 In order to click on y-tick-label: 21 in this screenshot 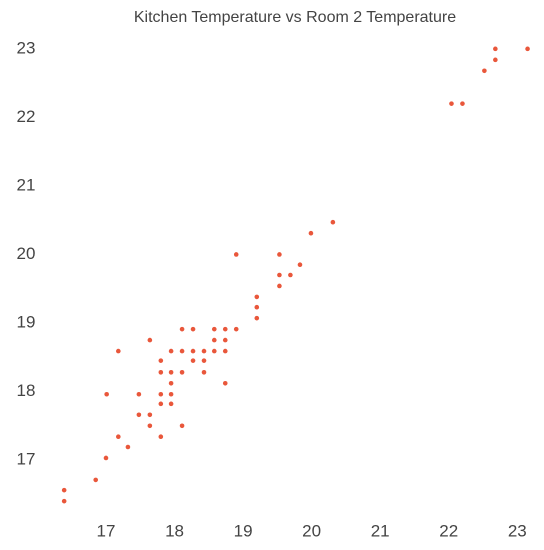, I will do `click(26, 184)`.